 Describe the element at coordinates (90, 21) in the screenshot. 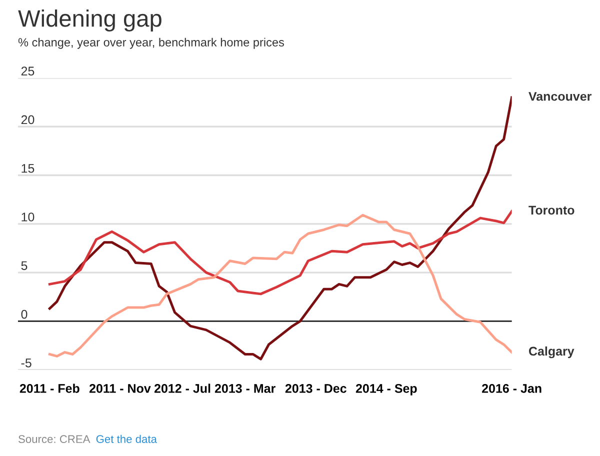

I see `chart-title: Widening gap` at that location.